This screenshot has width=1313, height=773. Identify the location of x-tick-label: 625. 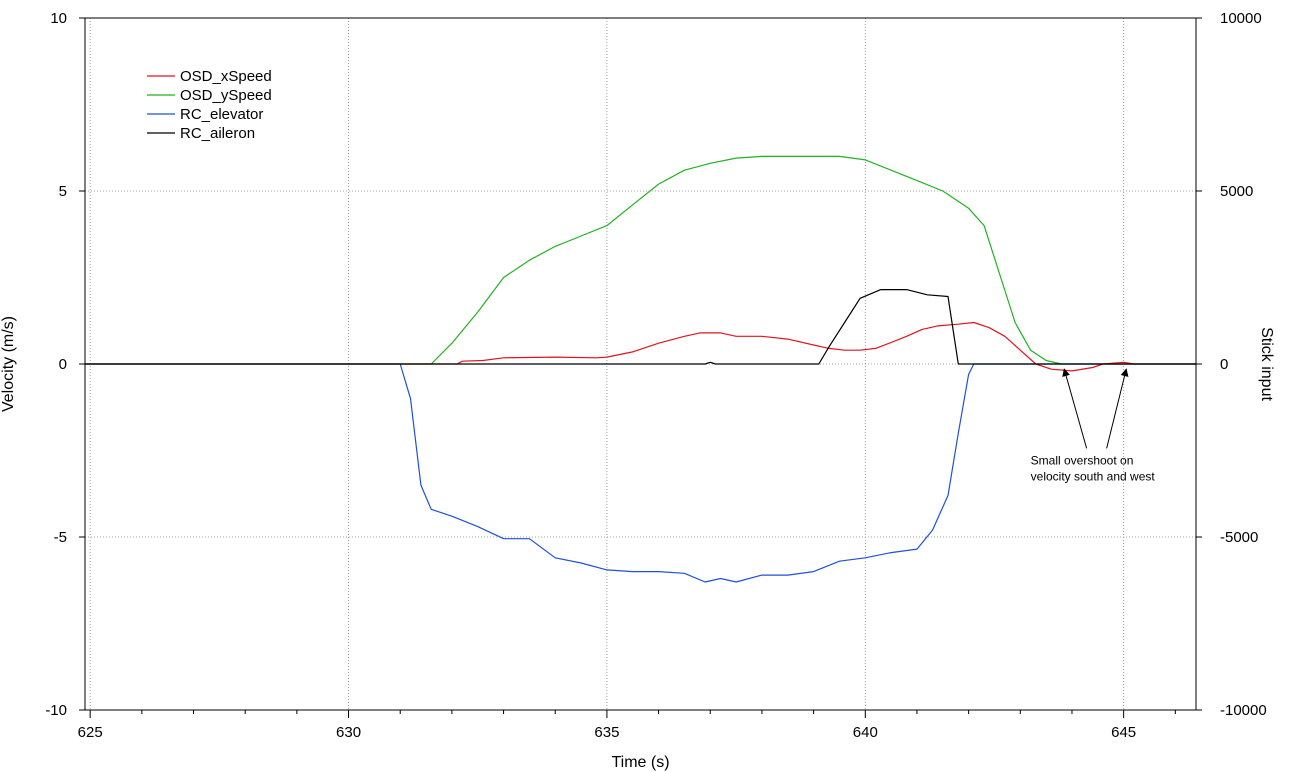
(90, 732).